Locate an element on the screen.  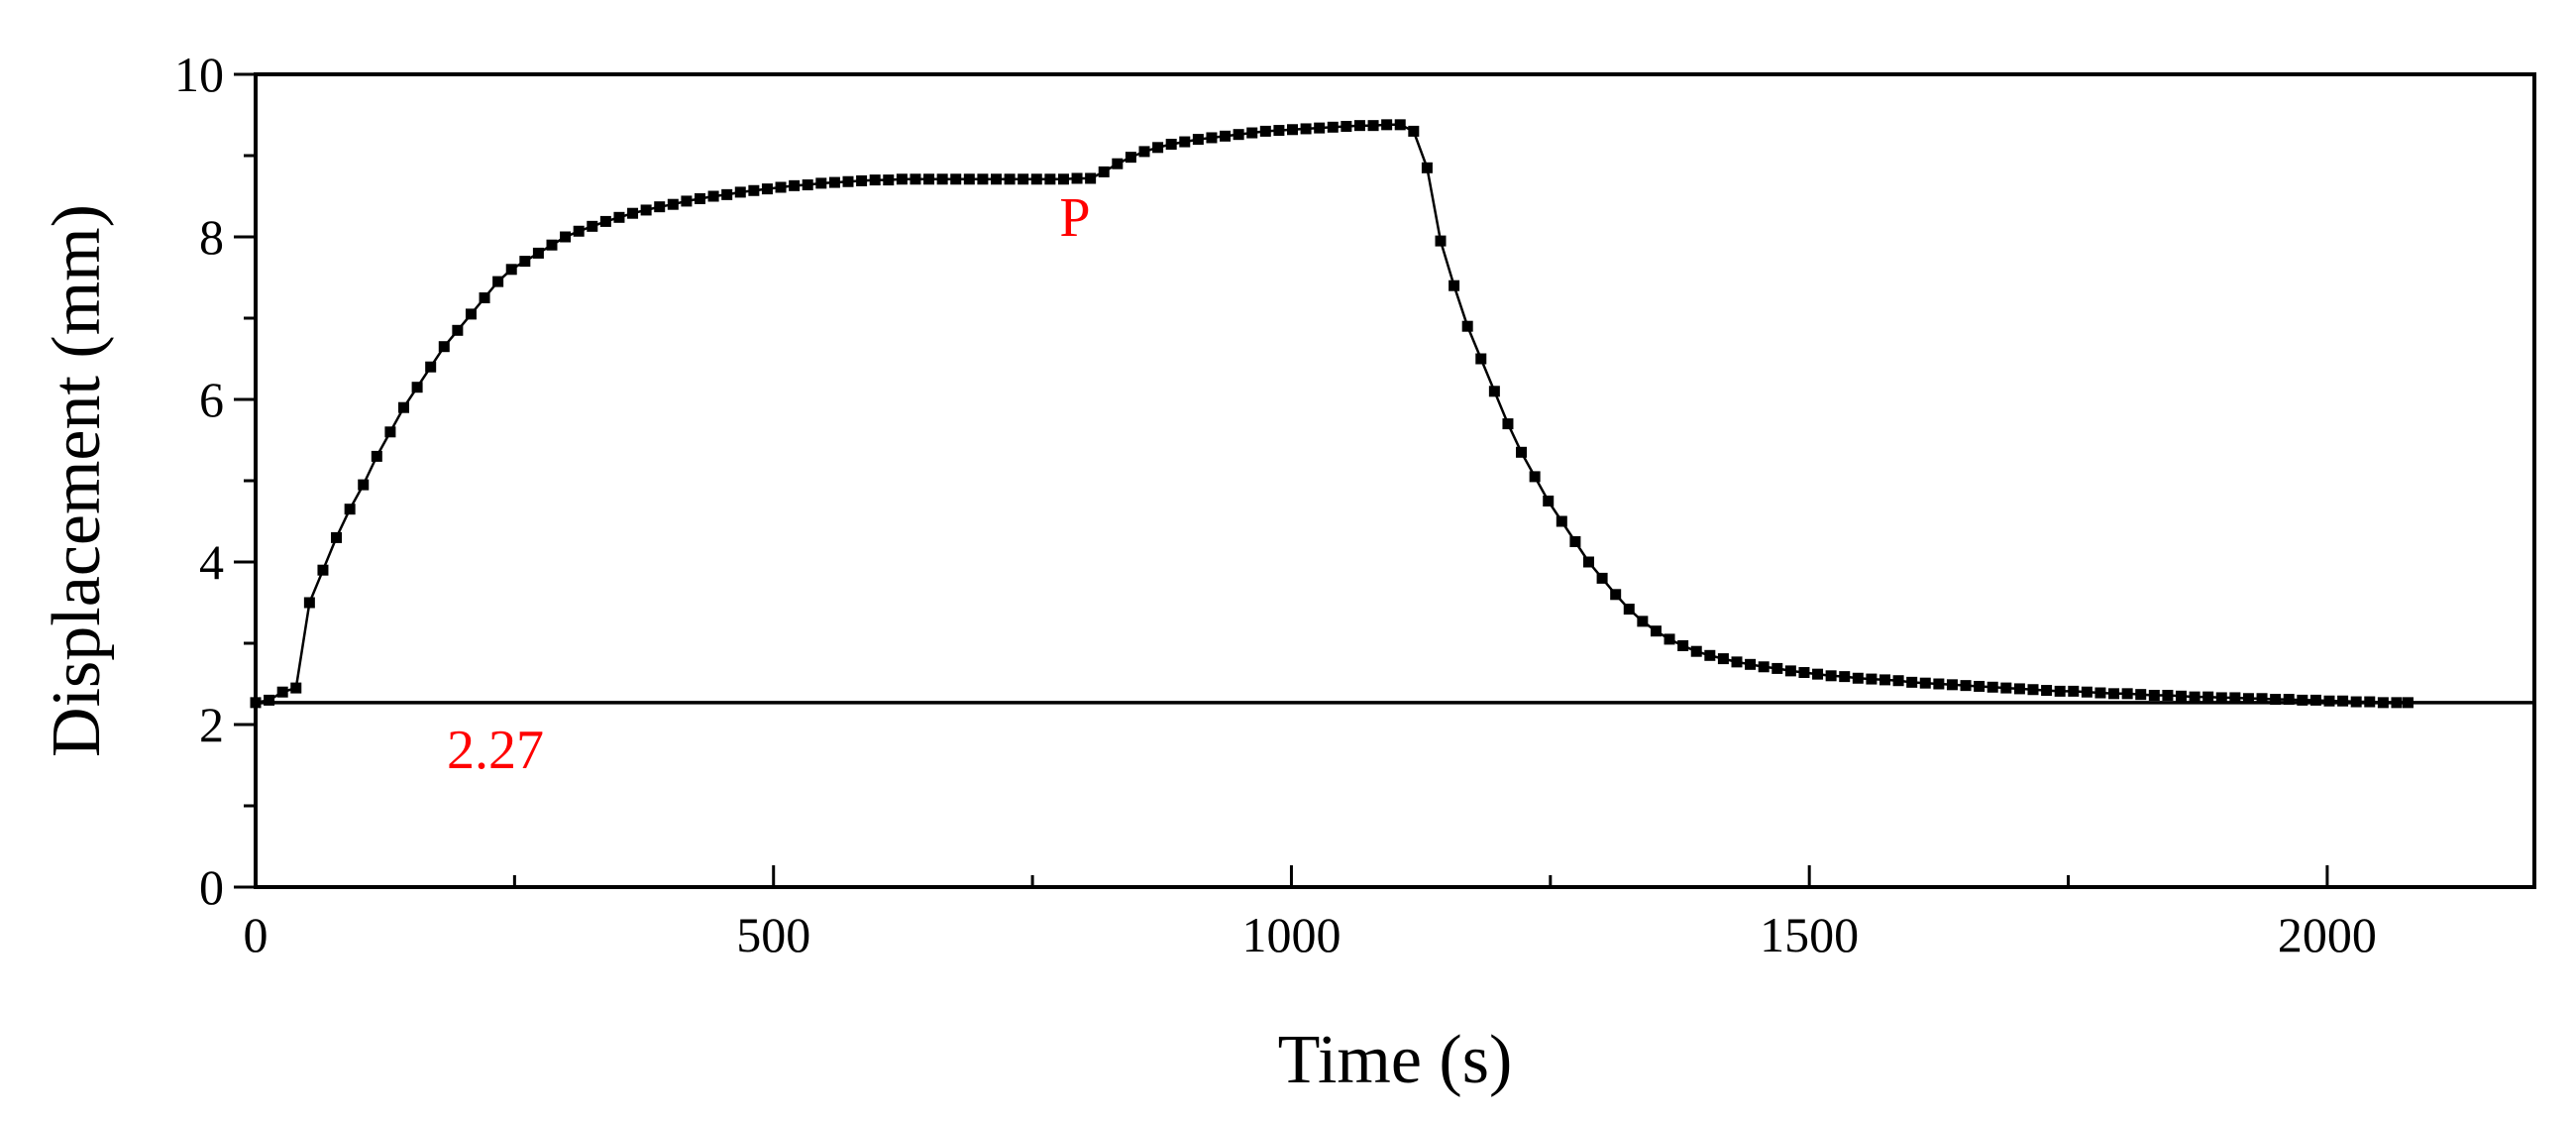
x-axis-ticks is located at coordinates (1291, 876).